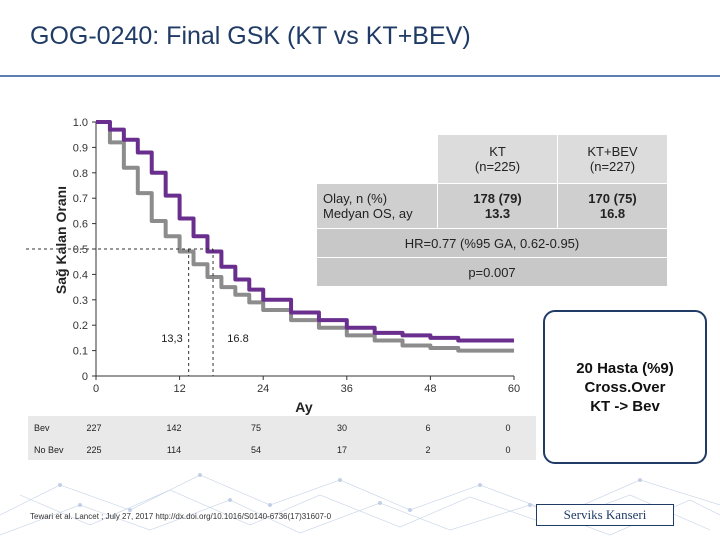 Image resolution: width=720 pixels, height=540 pixels. Describe the element at coordinates (96, 389) in the screenshot. I see `x-tick-label: 0` at that location.